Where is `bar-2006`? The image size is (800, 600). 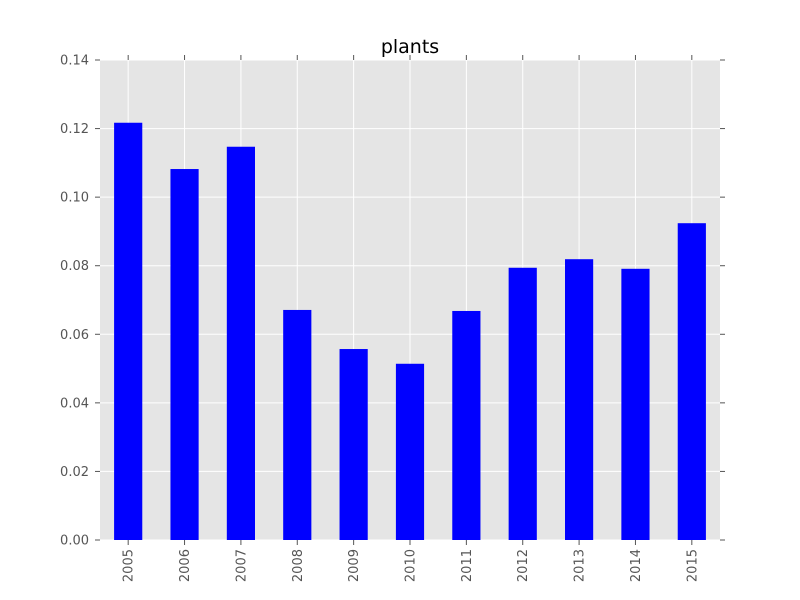
bar-2006 is located at coordinates (184, 354).